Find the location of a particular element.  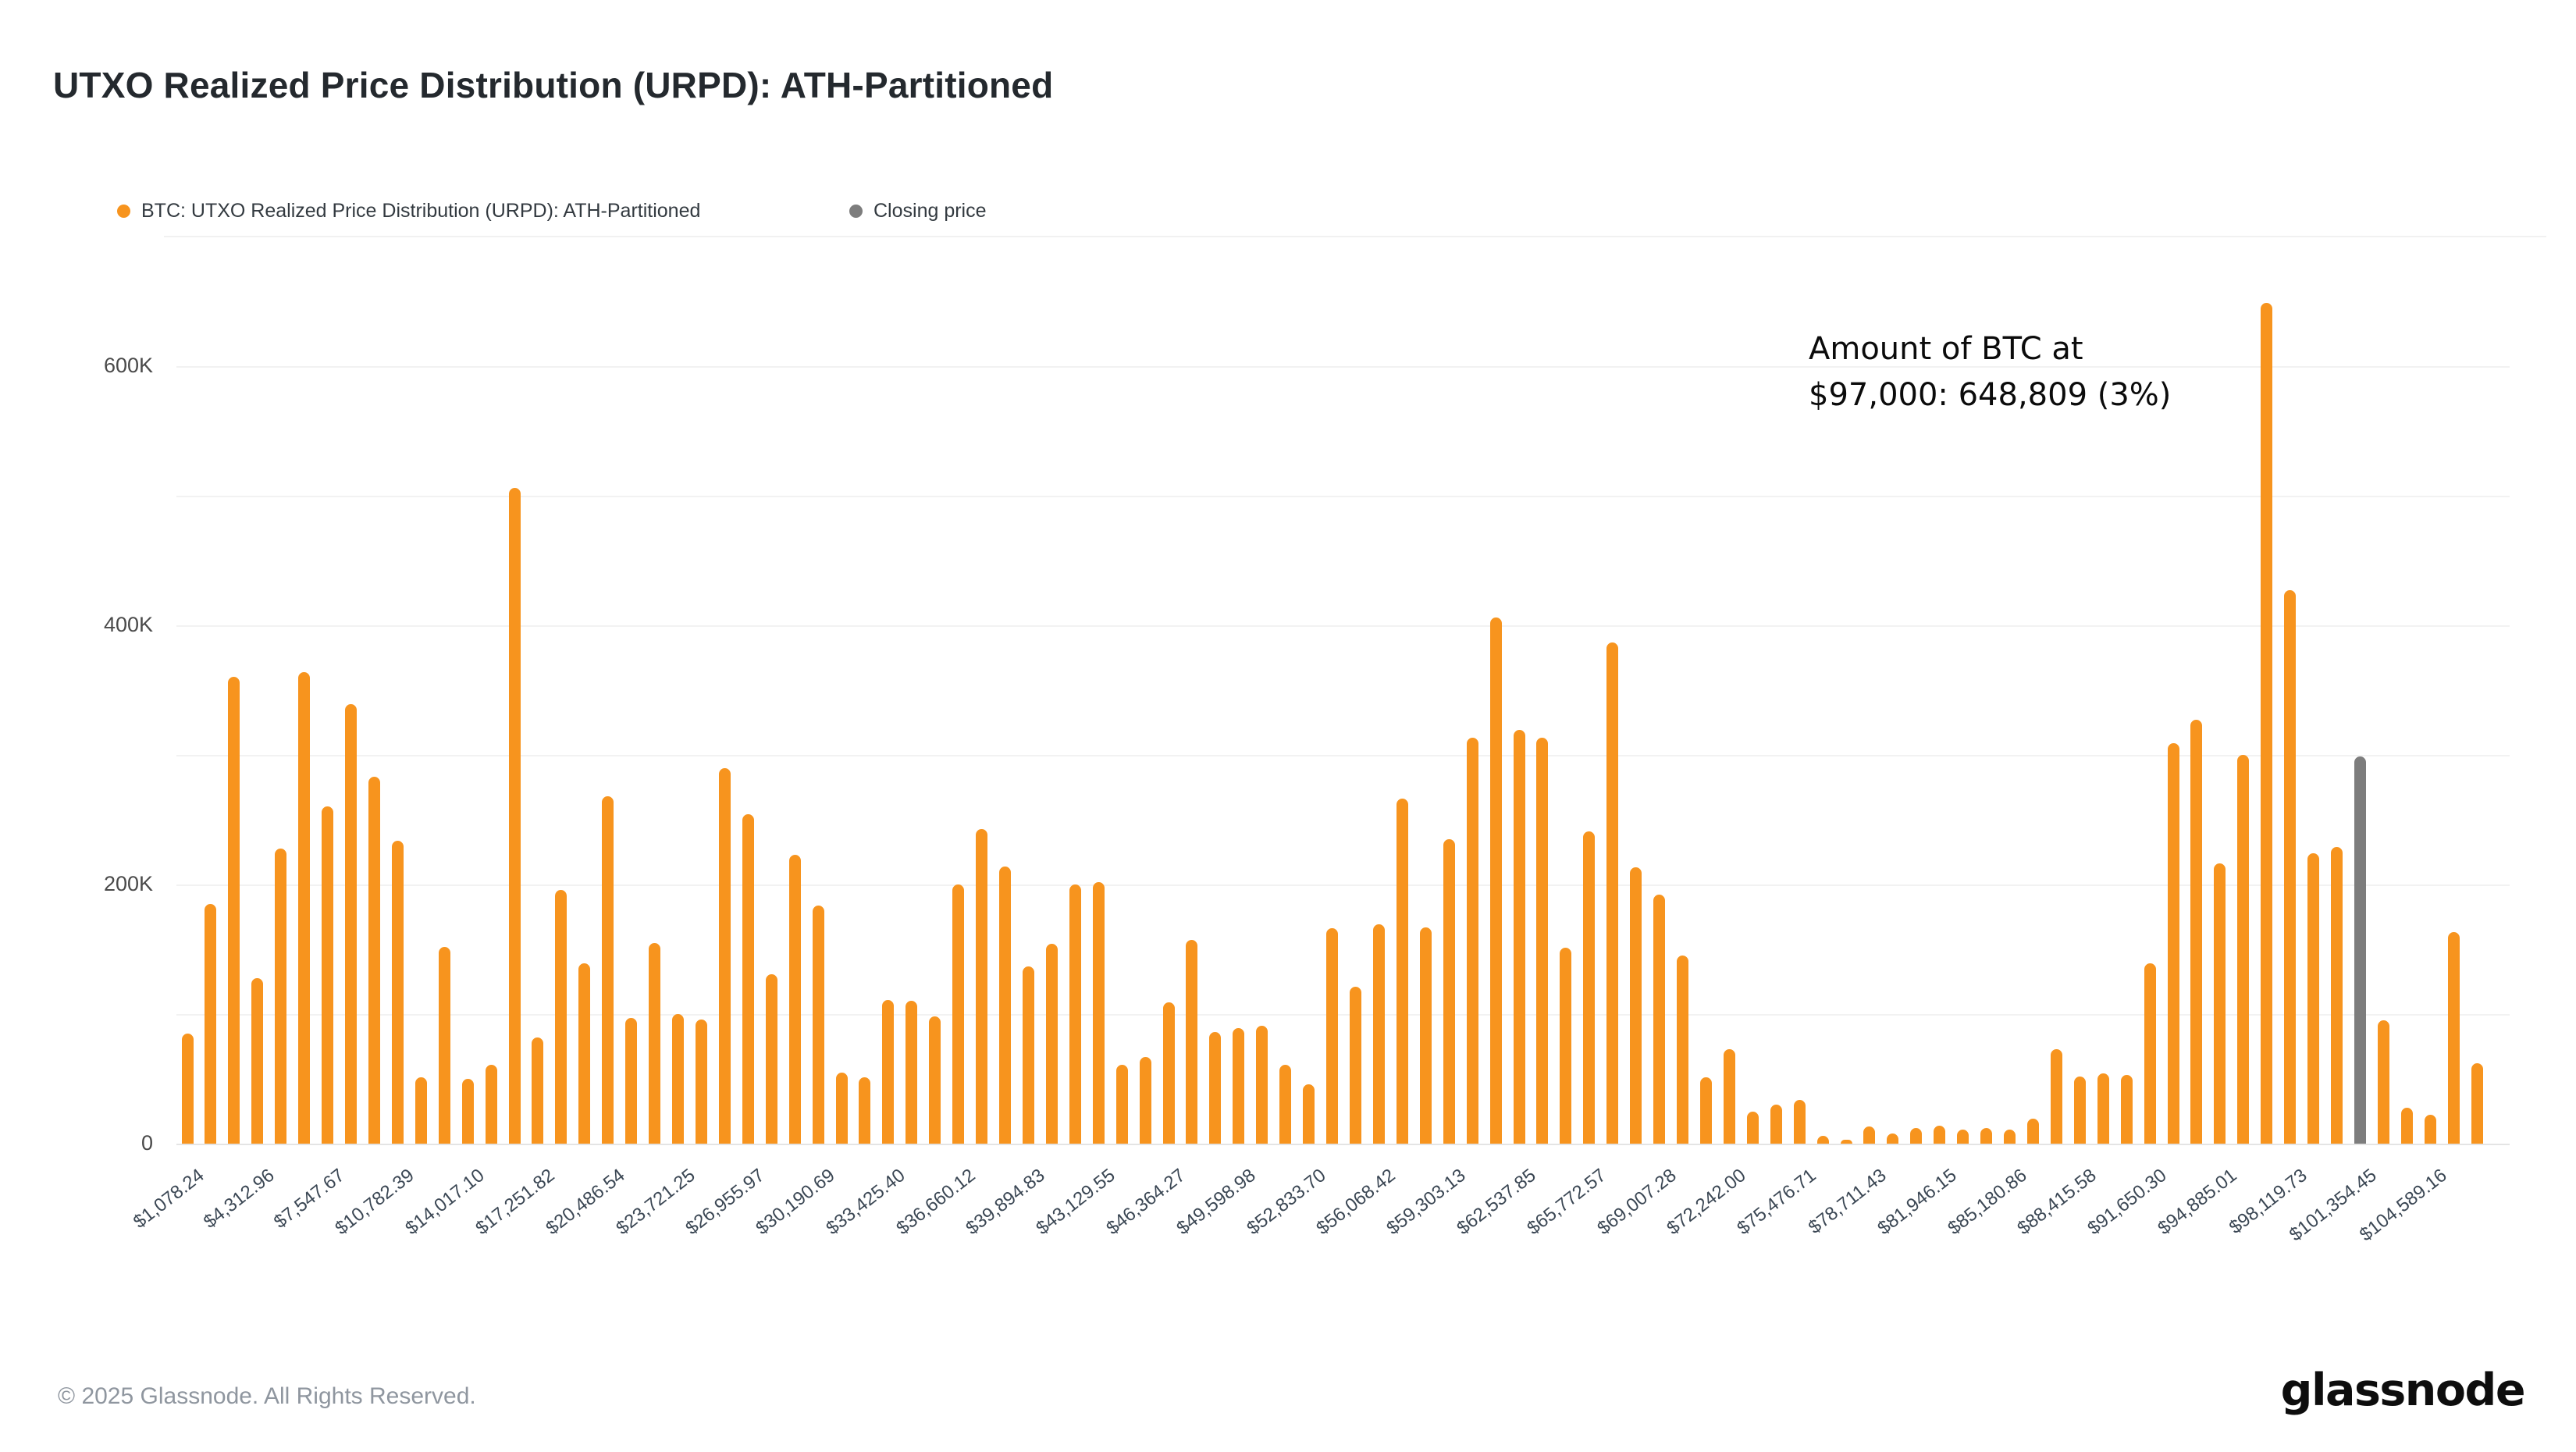

legend-item-closing-price: Closing price is located at coordinates (918, 211).